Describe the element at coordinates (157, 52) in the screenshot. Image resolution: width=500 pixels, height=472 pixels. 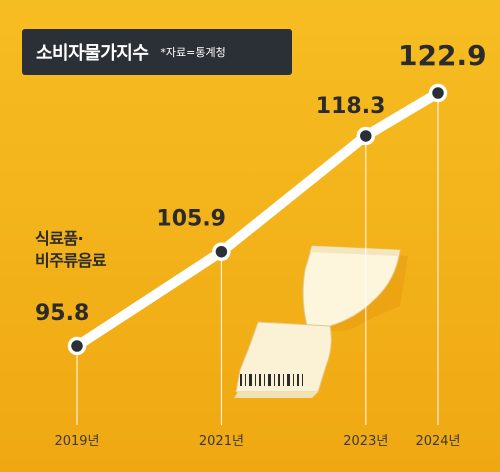
I see `chart-title-box: 소비자물가지수 *자료=통계청` at that location.